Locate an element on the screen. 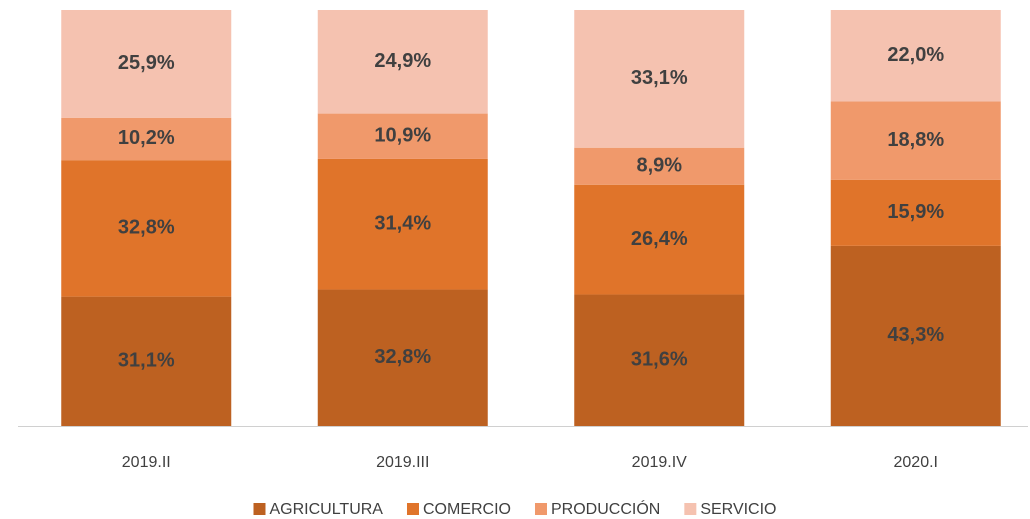  legend-label: COMERCIO is located at coordinates (467, 509).